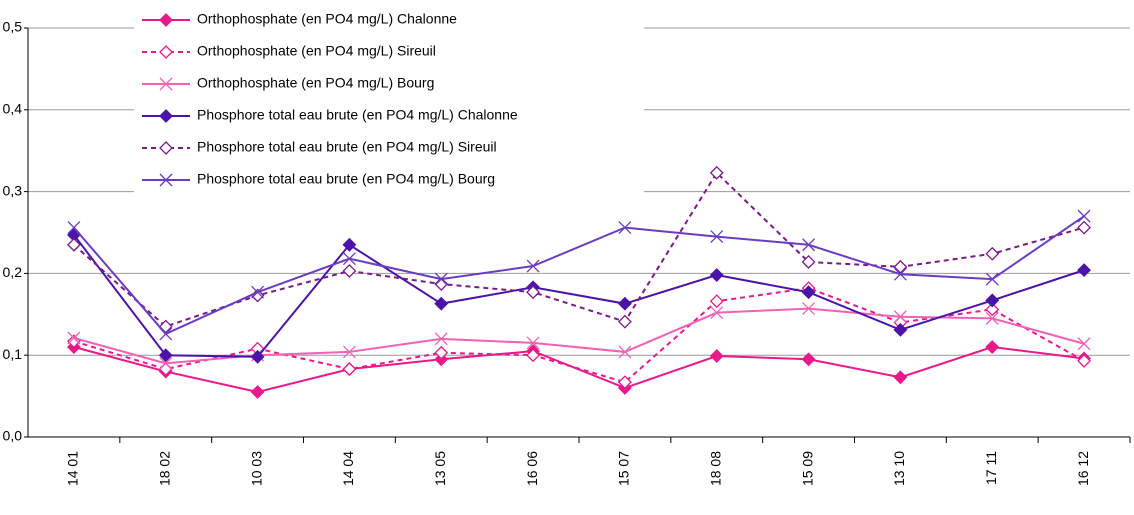  Describe the element at coordinates (13, 27) in the screenshot. I see `y-tick-label: 0,5` at that location.